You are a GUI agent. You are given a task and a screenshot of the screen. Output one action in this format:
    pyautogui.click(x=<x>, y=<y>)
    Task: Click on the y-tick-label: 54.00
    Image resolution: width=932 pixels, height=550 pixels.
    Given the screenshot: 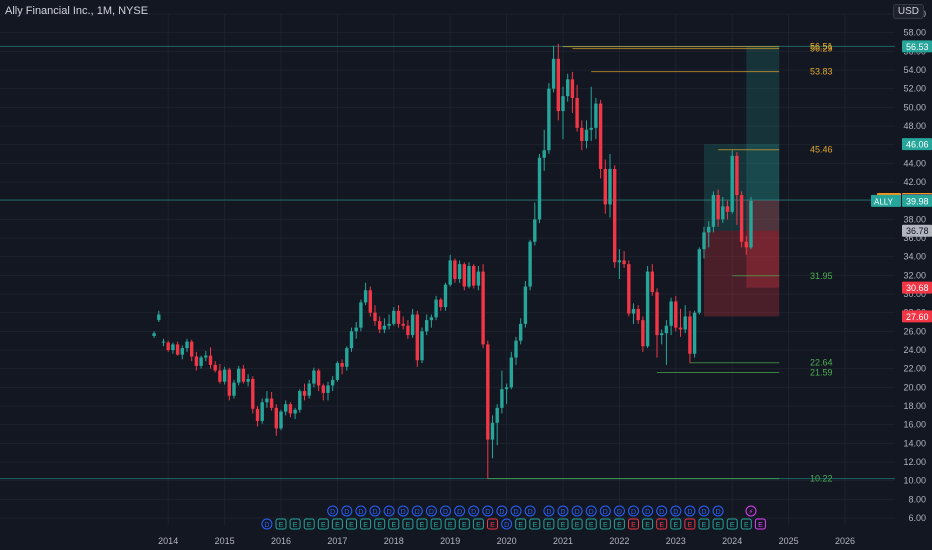 What is the action you would take?
    pyautogui.click(x=914, y=70)
    